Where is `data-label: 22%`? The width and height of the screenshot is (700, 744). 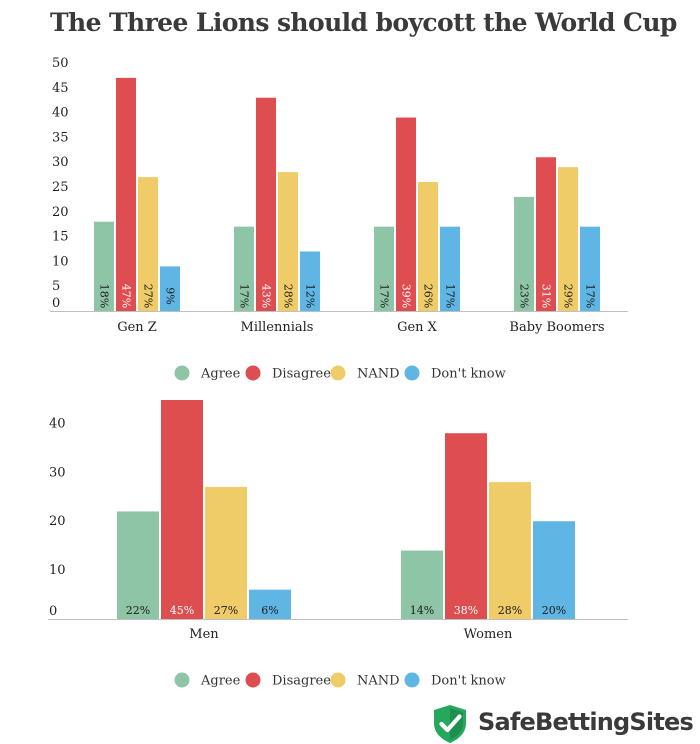 data-label: 22% is located at coordinates (138, 610).